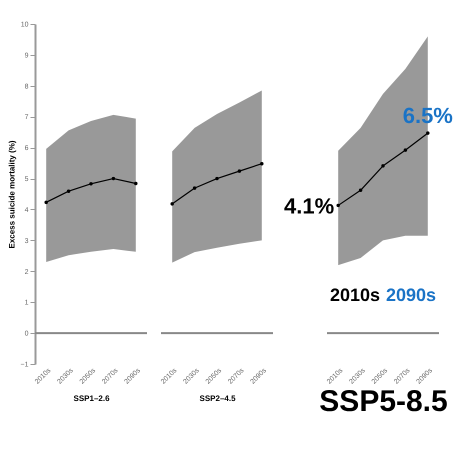  What do you see at coordinates (309, 205) in the screenshot?
I see `annotation: 4.1%` at bounding box center [309, 205].